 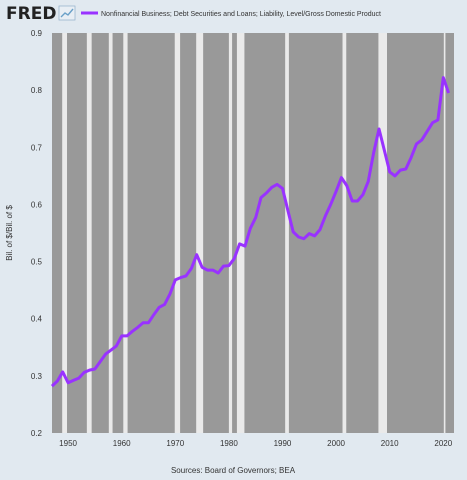 What do you see at coordinates (233, 470) in the screenshot?
I see `source-note: Sources: Board of Governors; BEA` at bounding box center [233, 470].